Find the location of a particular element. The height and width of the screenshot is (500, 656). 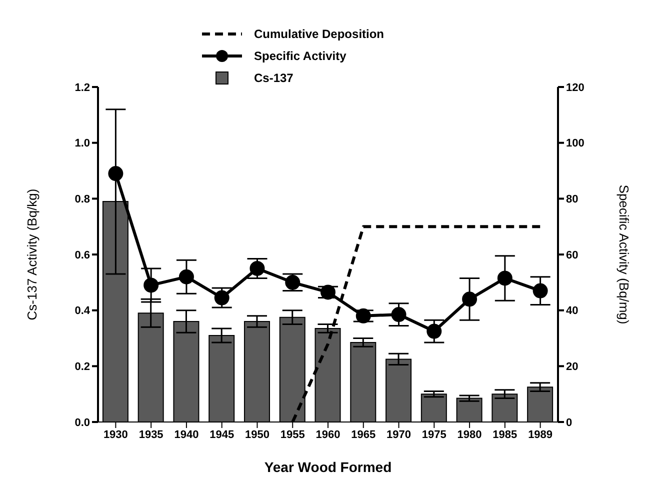

y-tick-label: 1.0 is located at coordinates (82, 144).